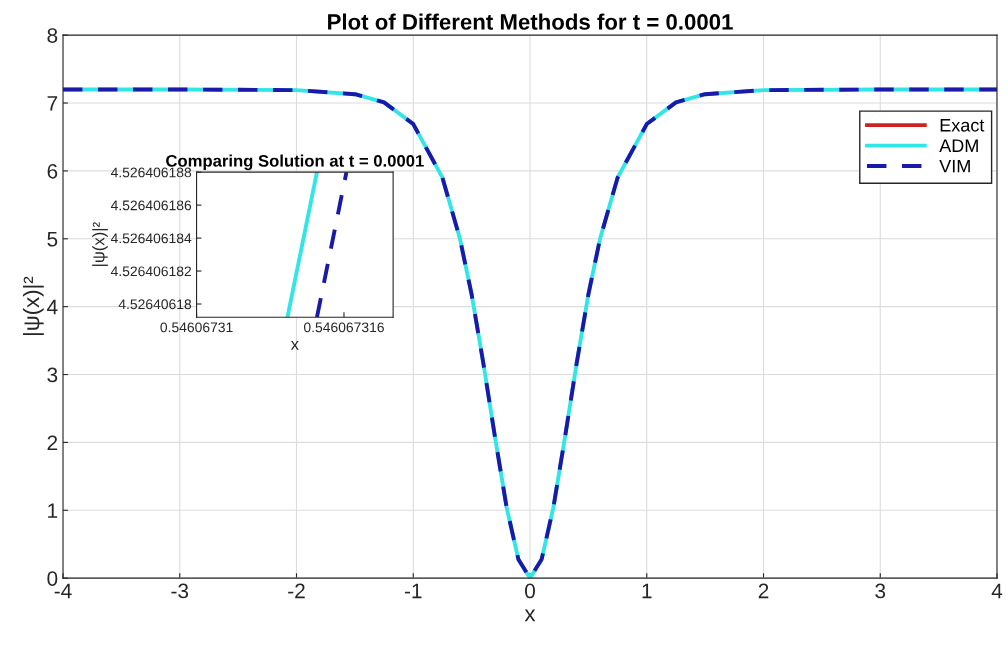 Image resolution: width=1008 pixels, height=646 pixels. I want to click on y-tick-label: 4.526406184, so click(151, 238).